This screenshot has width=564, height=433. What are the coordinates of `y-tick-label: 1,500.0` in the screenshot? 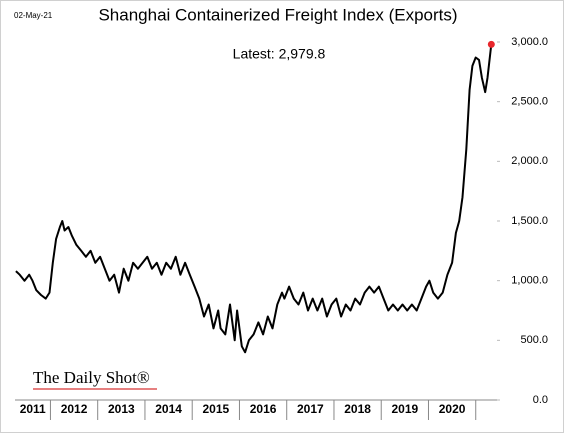 It's located at (529, 221).